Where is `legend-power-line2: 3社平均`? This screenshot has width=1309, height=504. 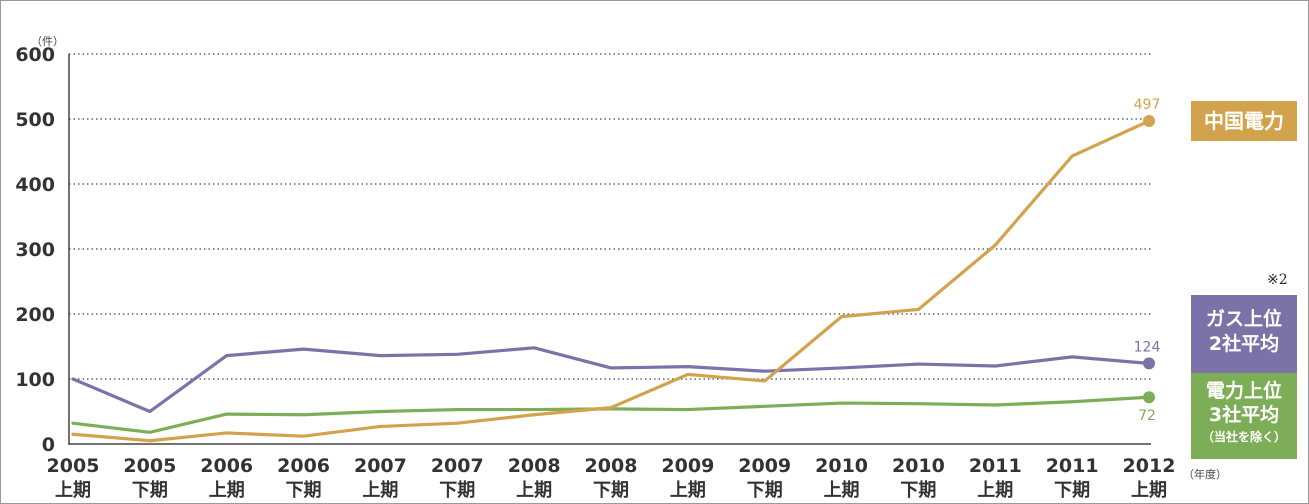
legend-power-line2: 3社平均 is located at coordinates (1244, 415).